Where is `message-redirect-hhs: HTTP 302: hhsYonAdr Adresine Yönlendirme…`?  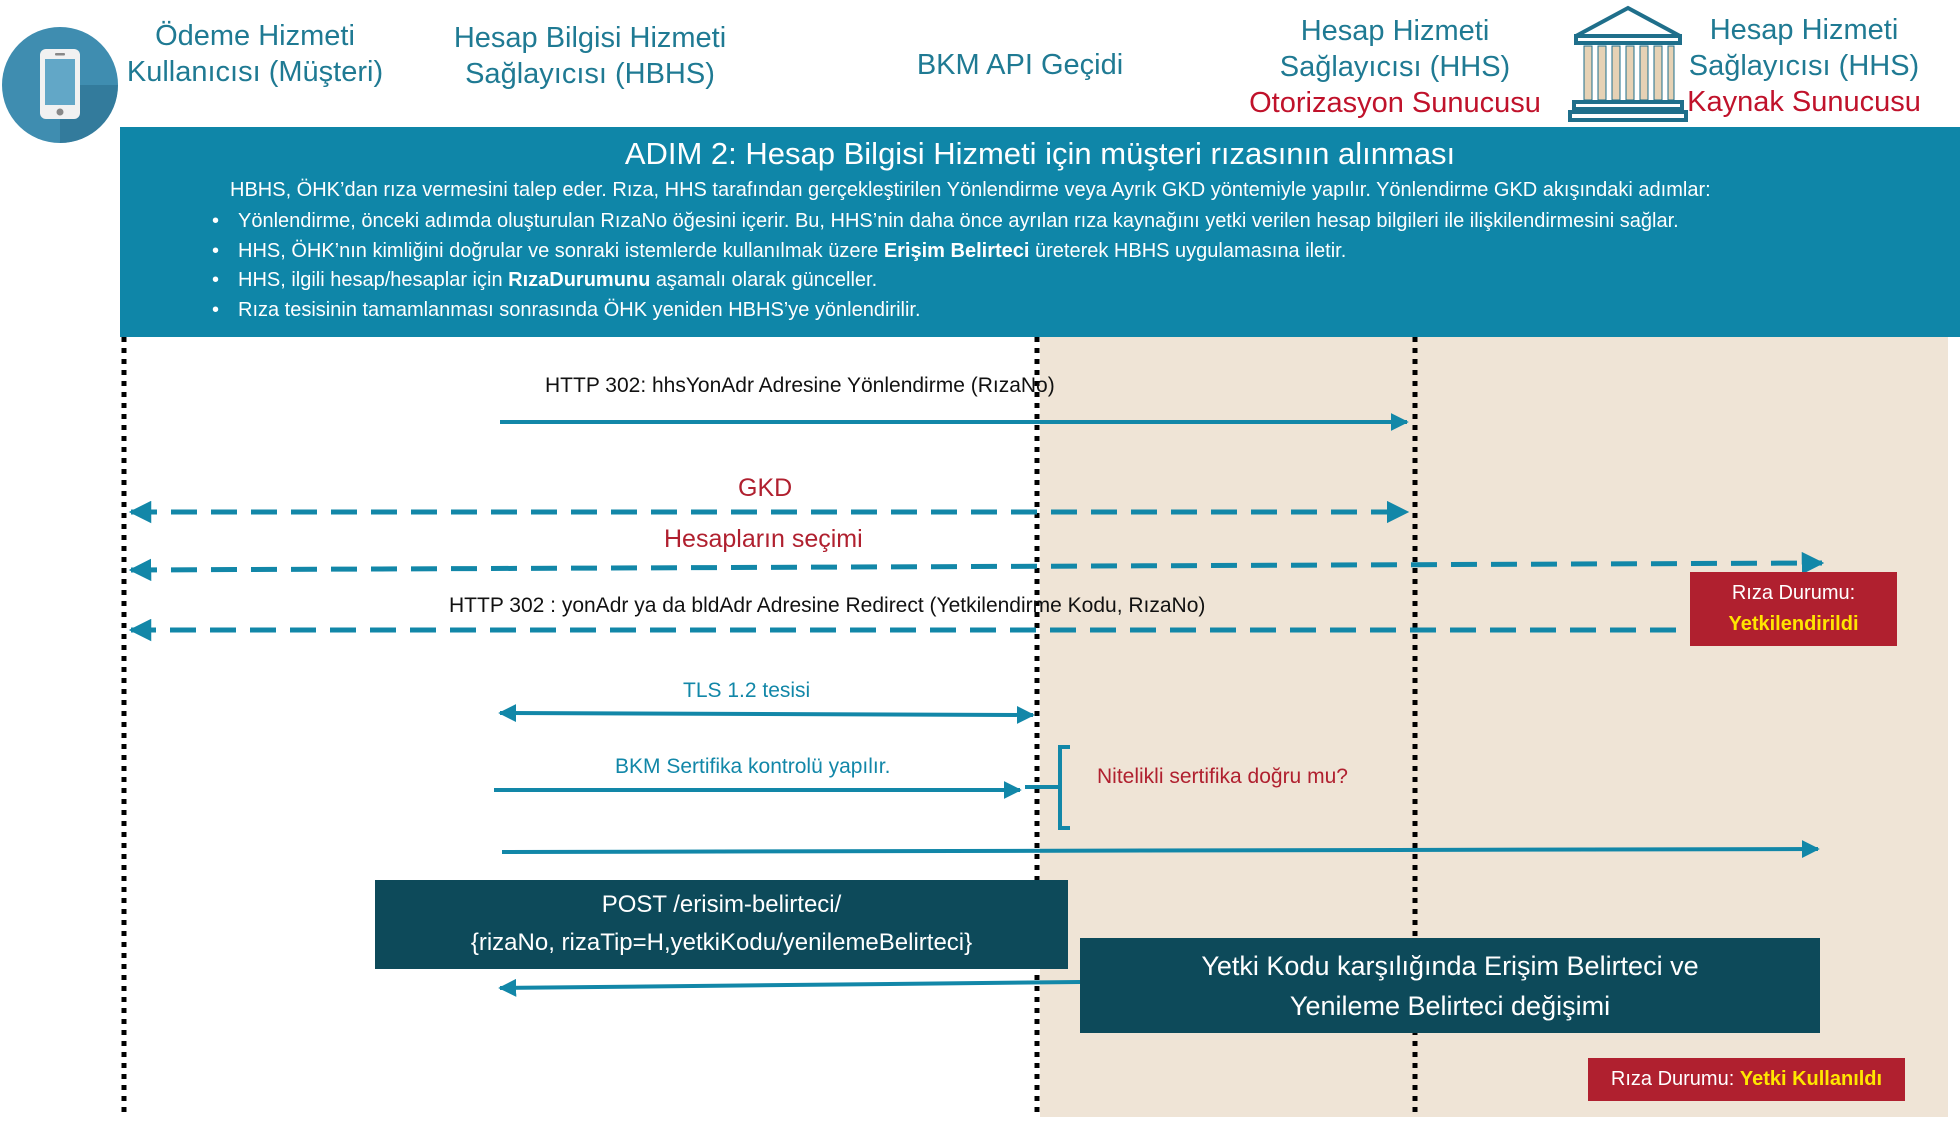
message-redirect-hhs: HTTP 302: hhsYonAdr Adresine Yönlendirme… is located at coordinates (800, 385).